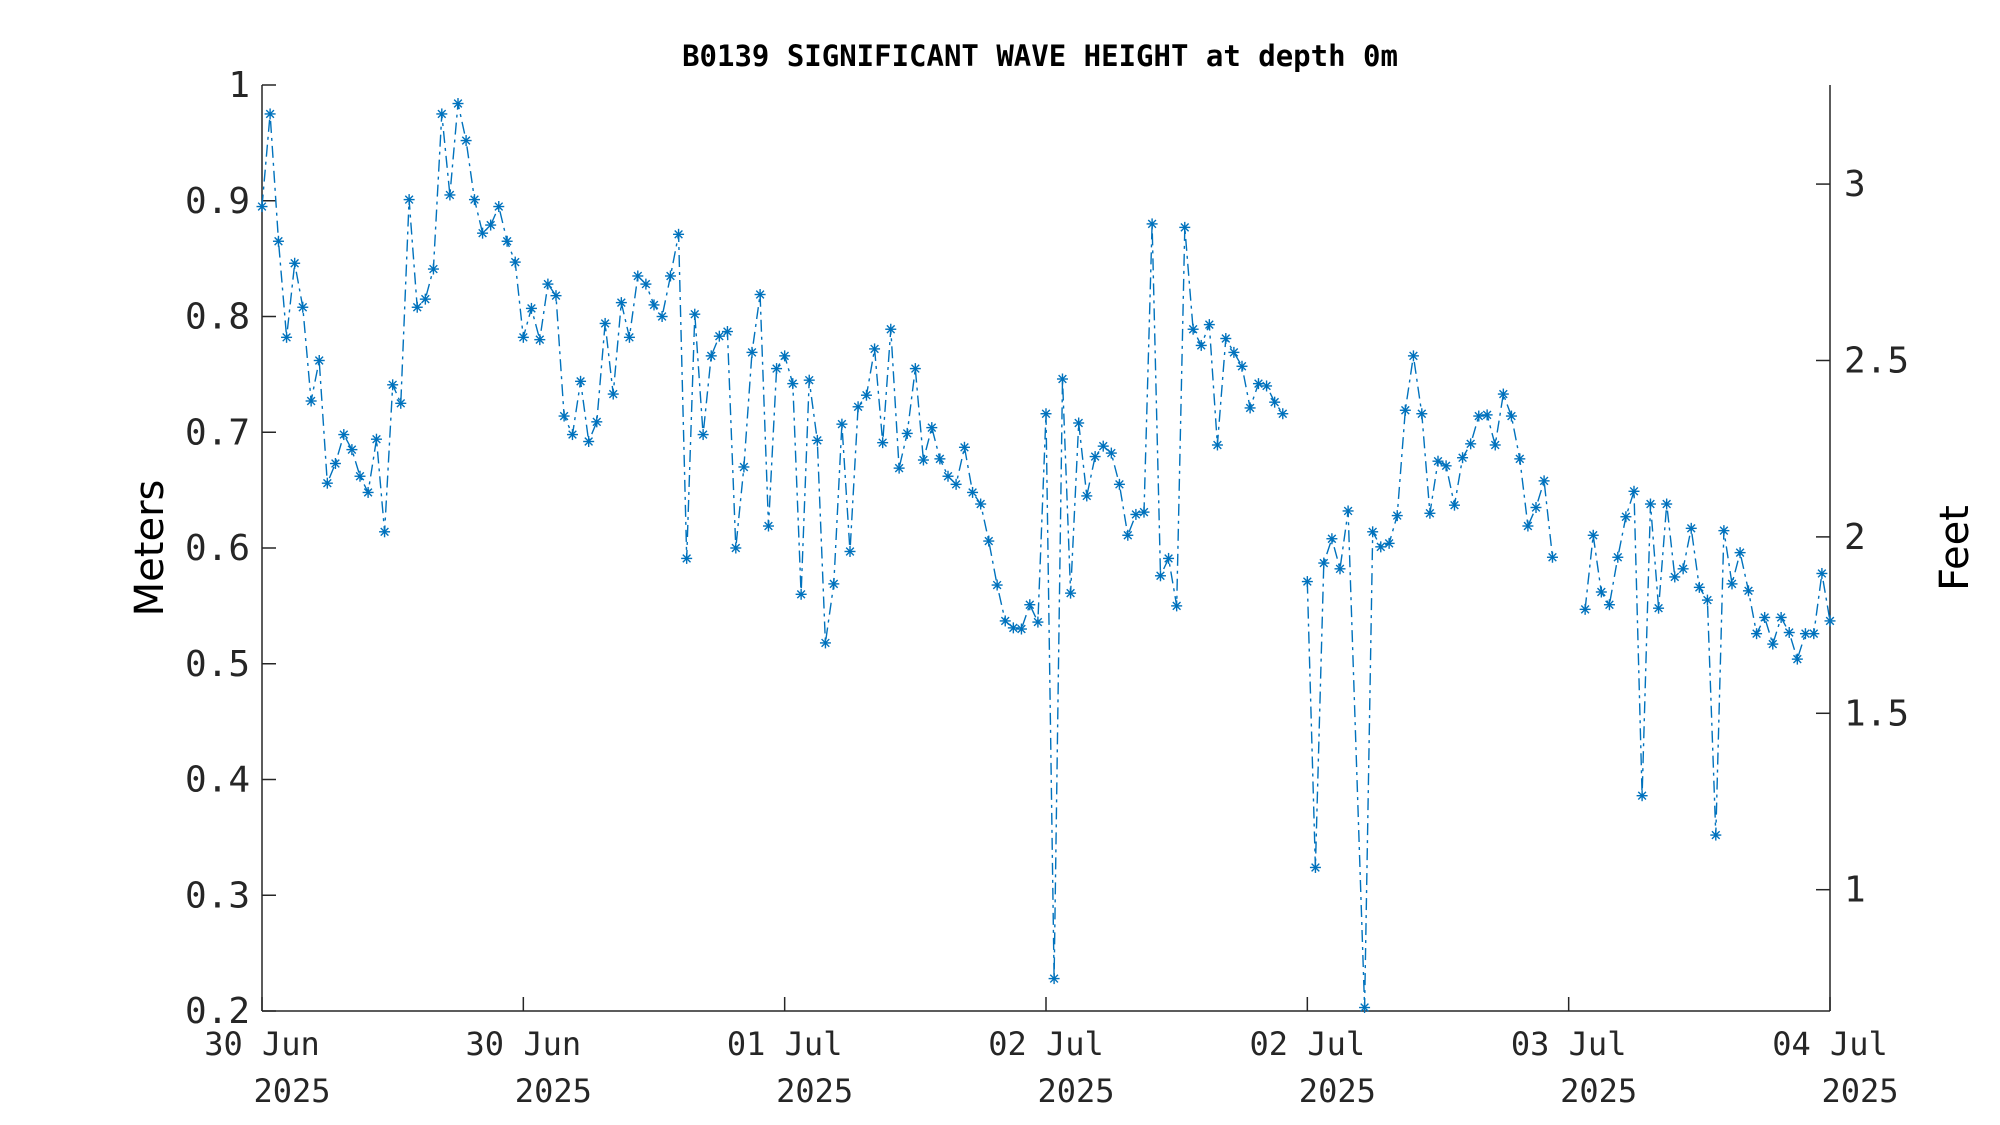 This screenshot has height=1125, width=2000. Describe the element at coordinates (1855, 537) in the screenshot. I see `y2-tick-label: 2` at that location.